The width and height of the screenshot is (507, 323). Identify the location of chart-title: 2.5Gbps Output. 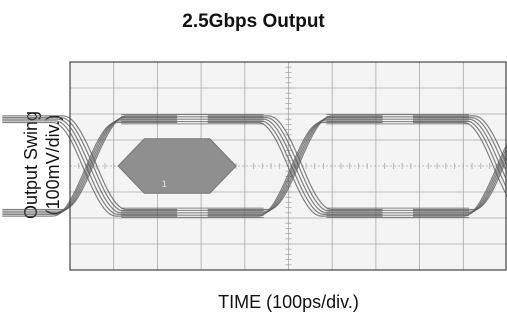
(253, 21).